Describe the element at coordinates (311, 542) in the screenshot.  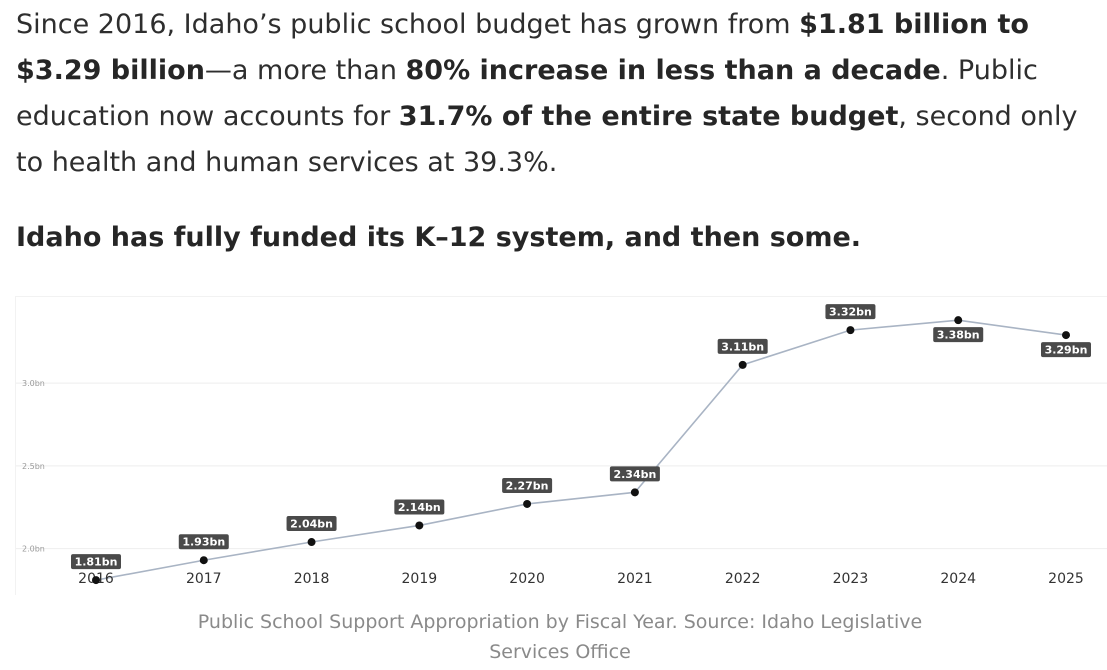
I see `data-point-2018` at that location.